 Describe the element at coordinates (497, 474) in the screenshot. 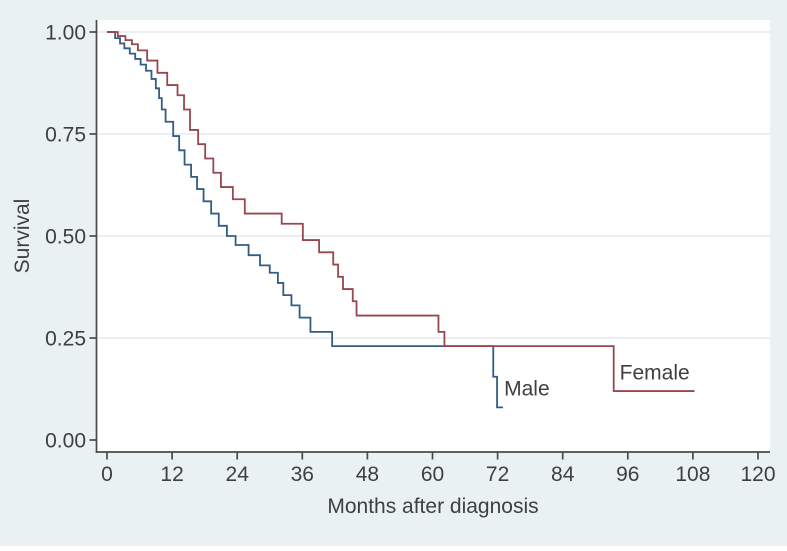

I see `x-tick-label: 72` at that location.